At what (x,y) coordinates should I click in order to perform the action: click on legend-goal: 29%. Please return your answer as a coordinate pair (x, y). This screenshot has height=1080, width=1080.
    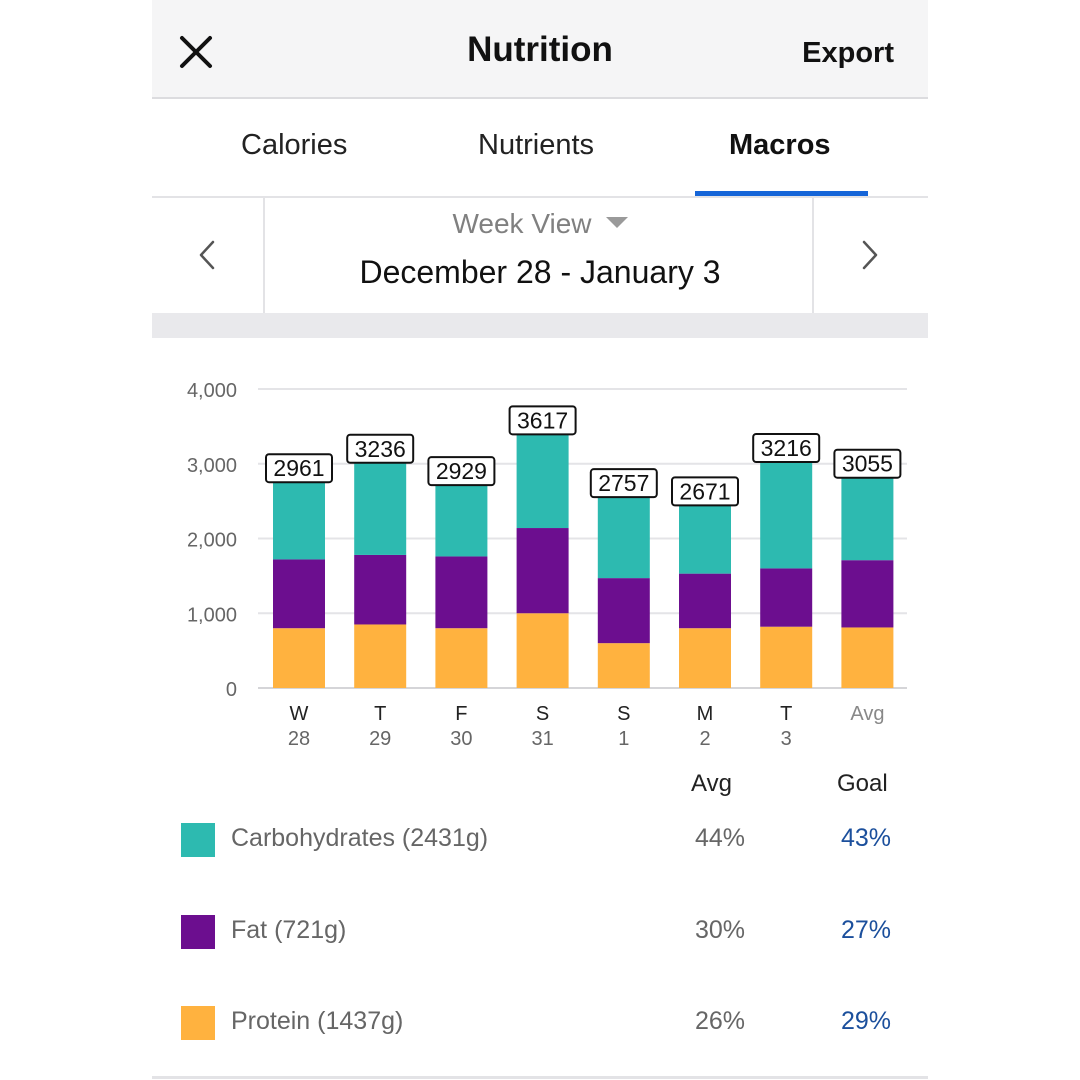
    Looking at the image, I should click on (866, 1021).